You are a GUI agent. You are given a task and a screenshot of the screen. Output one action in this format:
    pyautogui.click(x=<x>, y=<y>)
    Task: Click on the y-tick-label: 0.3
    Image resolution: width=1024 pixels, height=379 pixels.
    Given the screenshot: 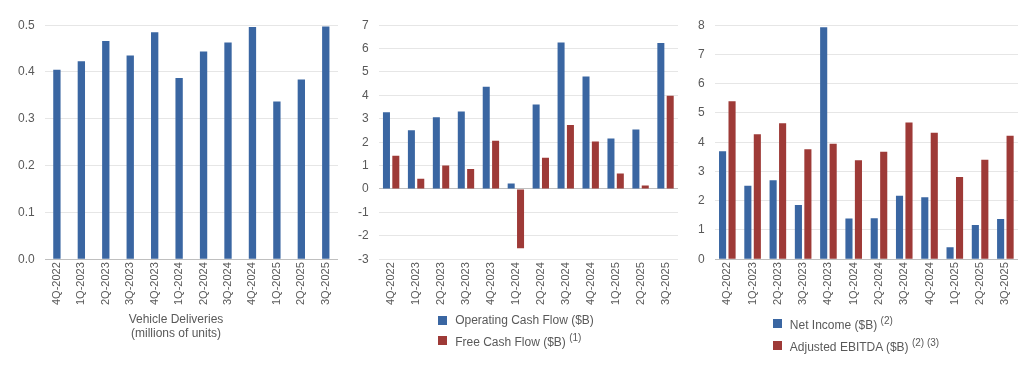 What is the action you would take?
    pyautogui.click(x=26, y=118)
    